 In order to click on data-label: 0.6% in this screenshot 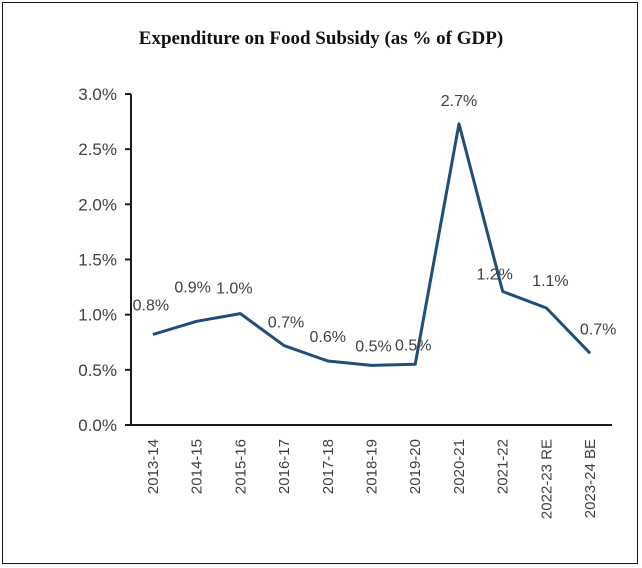, I will do `click(328, 337)`.